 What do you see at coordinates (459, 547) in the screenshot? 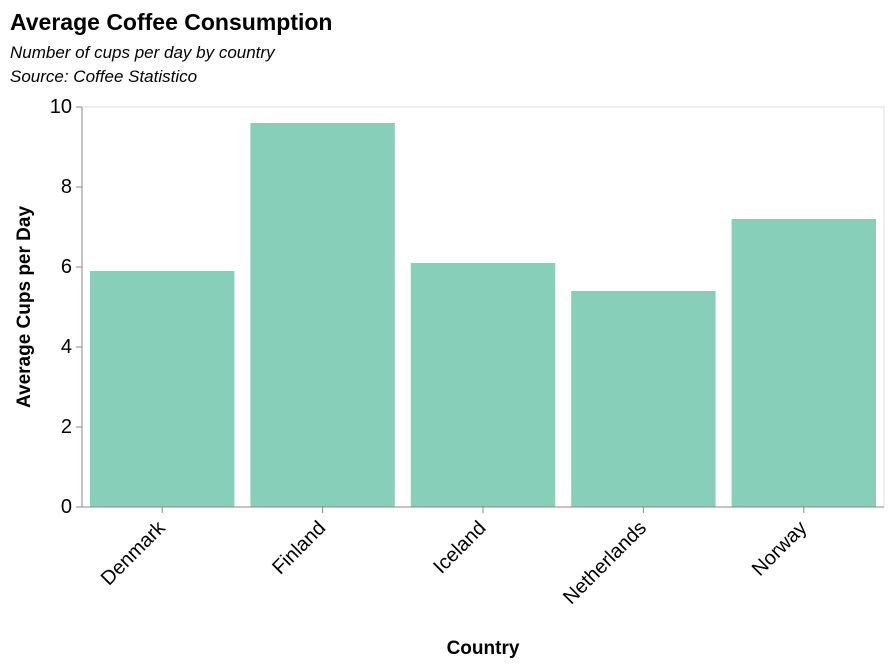
I see `x-tick-label-iceland: Iceland` at bounding box center [459, 547].